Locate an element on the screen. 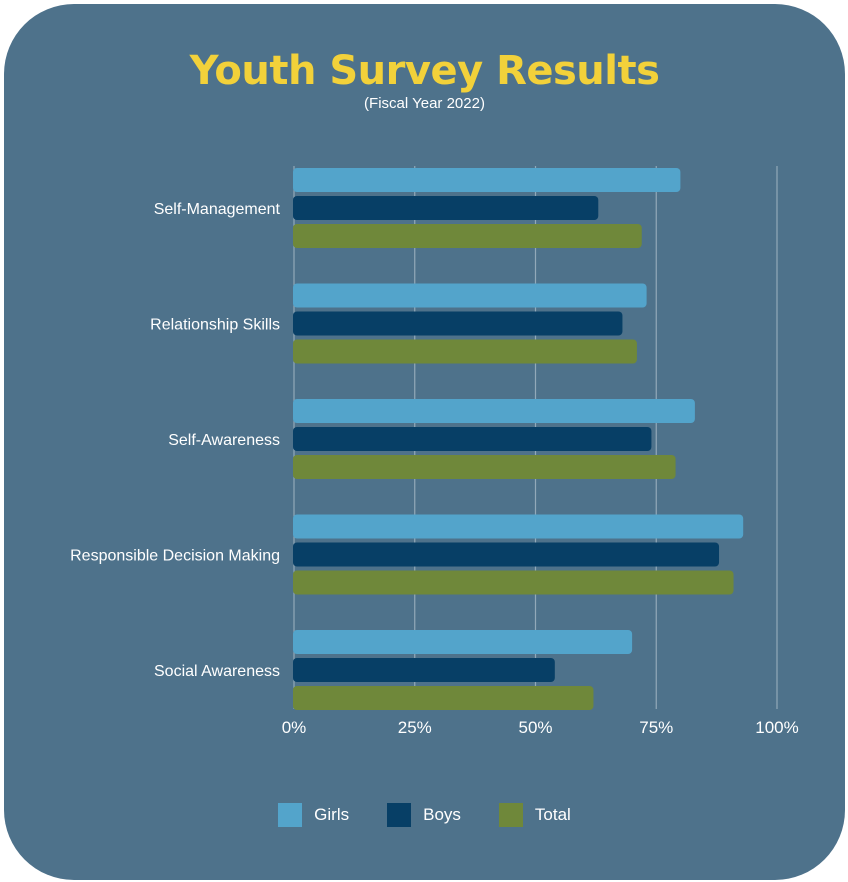  category-label: Relationship Skills is located at coordinates (215, 325).